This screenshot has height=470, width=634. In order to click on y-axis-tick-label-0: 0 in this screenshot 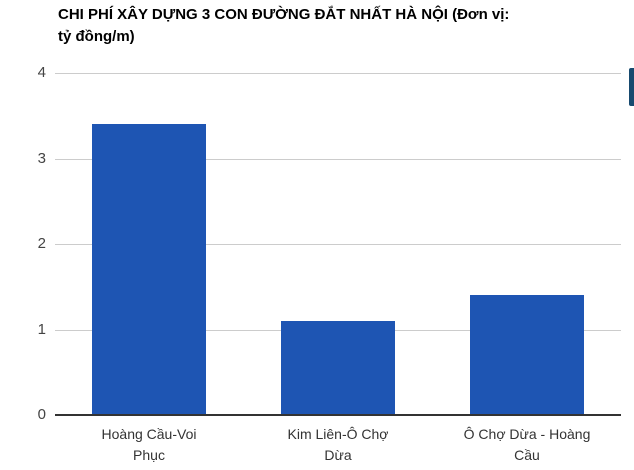, I will do `click(41, 414)`.